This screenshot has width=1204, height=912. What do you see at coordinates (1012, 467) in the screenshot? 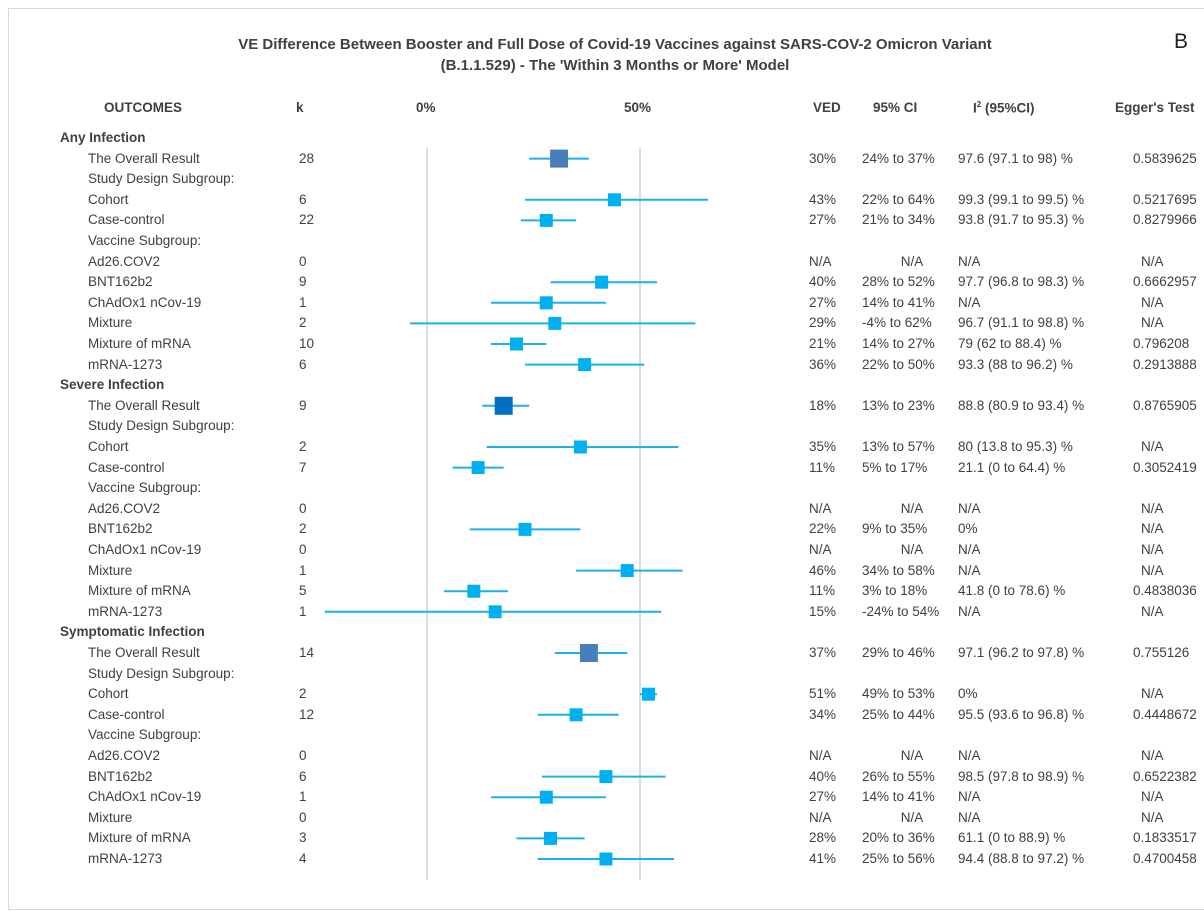
I see `i2-value: 21.1 (0 to 64.4) %` at bounding box center [1012, 467].